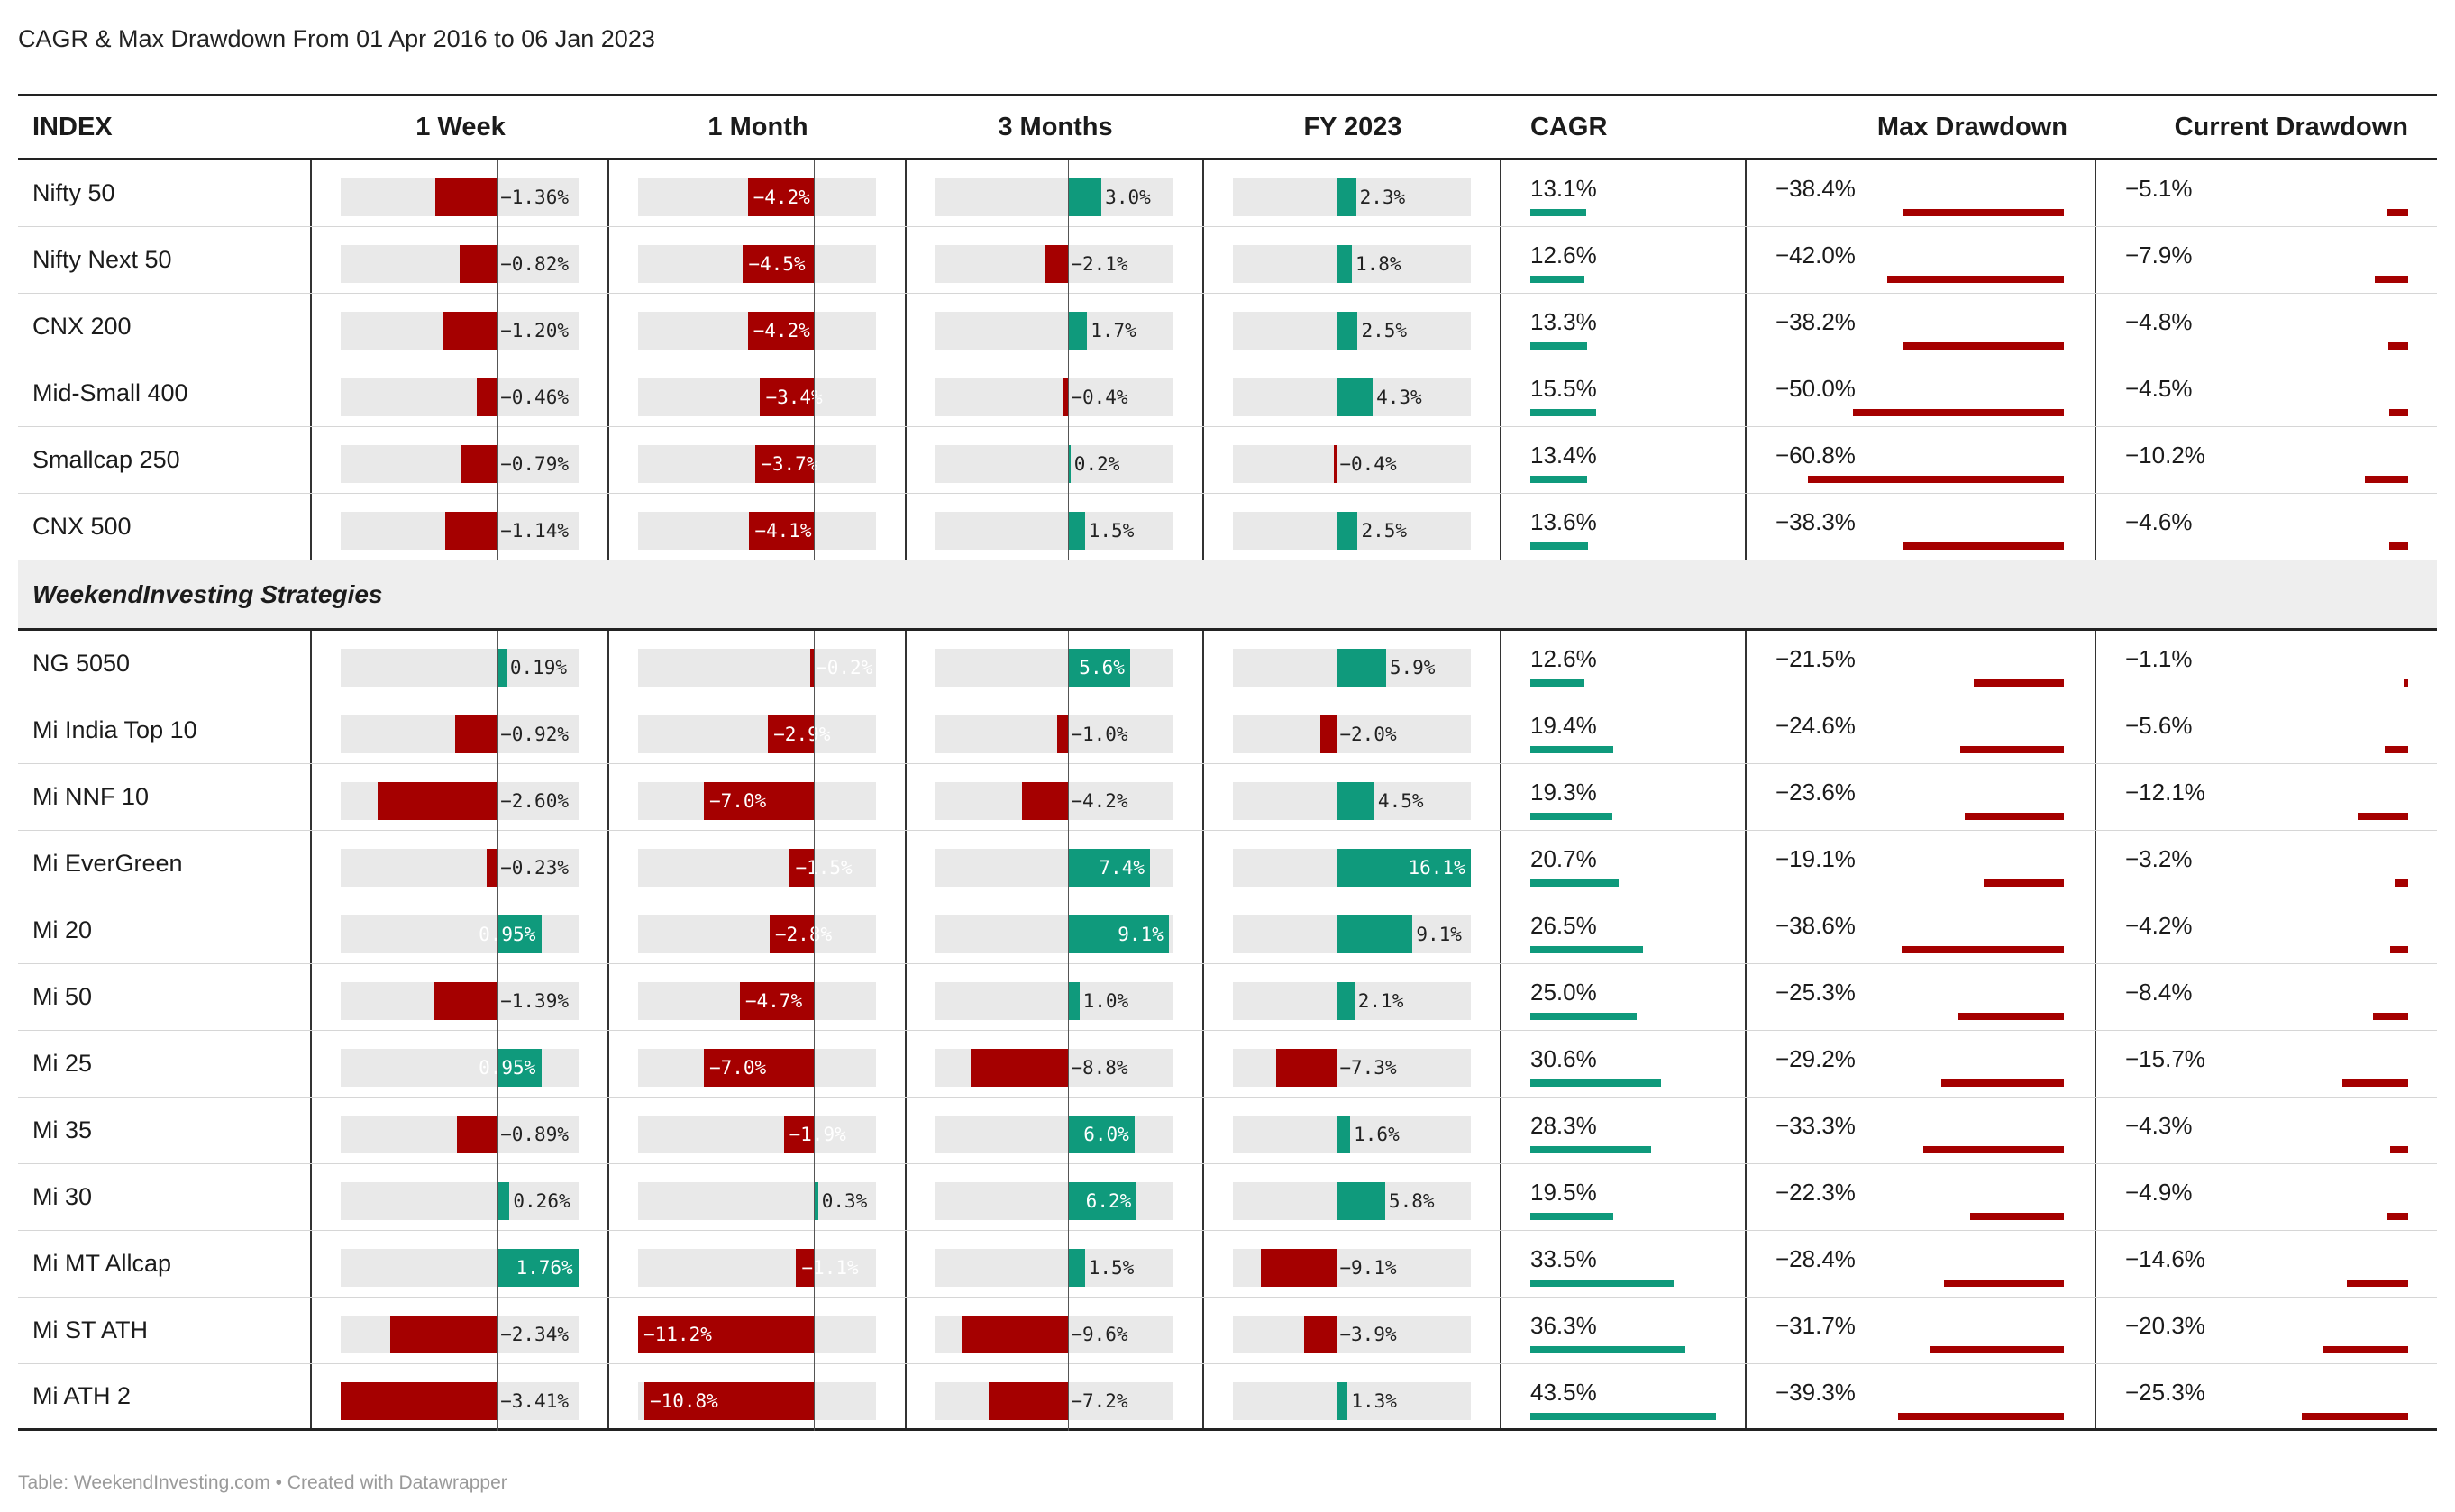 This screenshot has height=1512, width=2455. Describe the element at coordinates (1054, 730) in the screenshot. I see `bar-track: −1.0%` at that location.